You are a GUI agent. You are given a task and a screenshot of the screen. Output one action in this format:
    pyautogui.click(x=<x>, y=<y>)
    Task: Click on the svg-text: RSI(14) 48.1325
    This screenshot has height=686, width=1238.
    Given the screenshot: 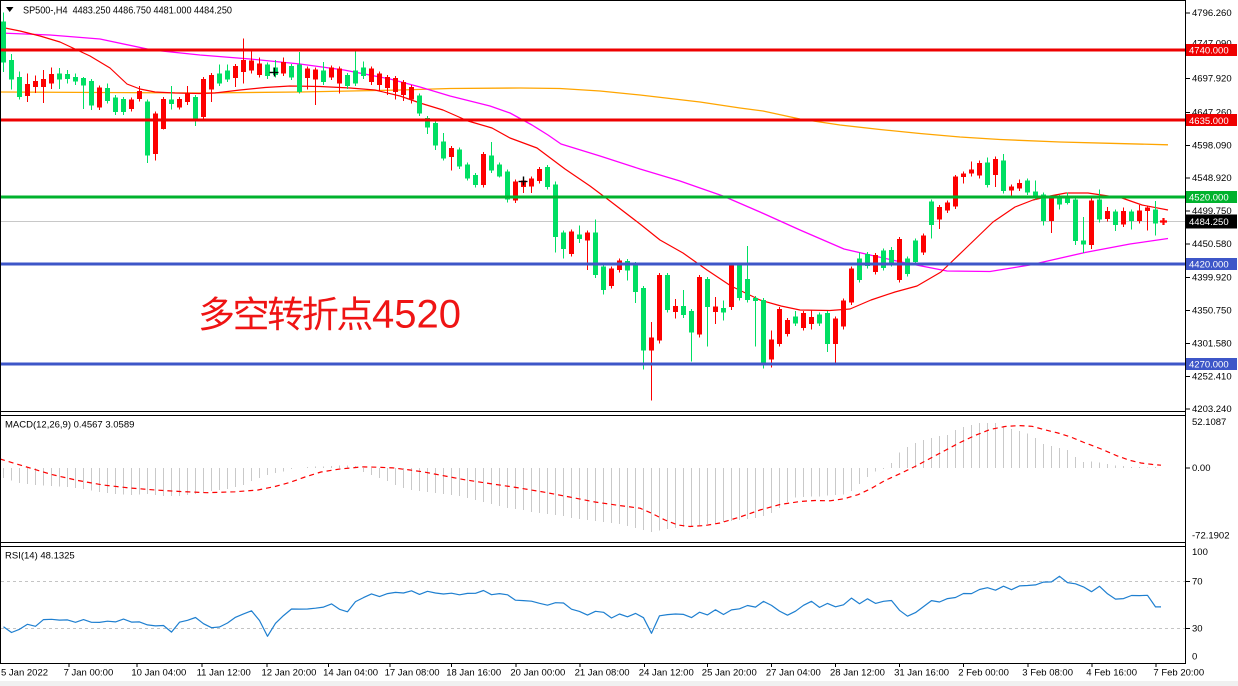 What is the action you would take?
    pyautogui.click(x=40, y=556)
    